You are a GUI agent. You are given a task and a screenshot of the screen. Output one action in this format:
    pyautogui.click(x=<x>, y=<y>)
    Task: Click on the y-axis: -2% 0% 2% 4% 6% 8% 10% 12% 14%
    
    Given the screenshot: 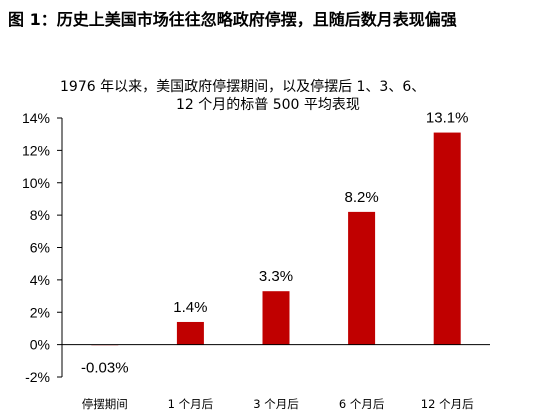 What is the action you would take?
    pyautogui.click(x=42, y=247)
    